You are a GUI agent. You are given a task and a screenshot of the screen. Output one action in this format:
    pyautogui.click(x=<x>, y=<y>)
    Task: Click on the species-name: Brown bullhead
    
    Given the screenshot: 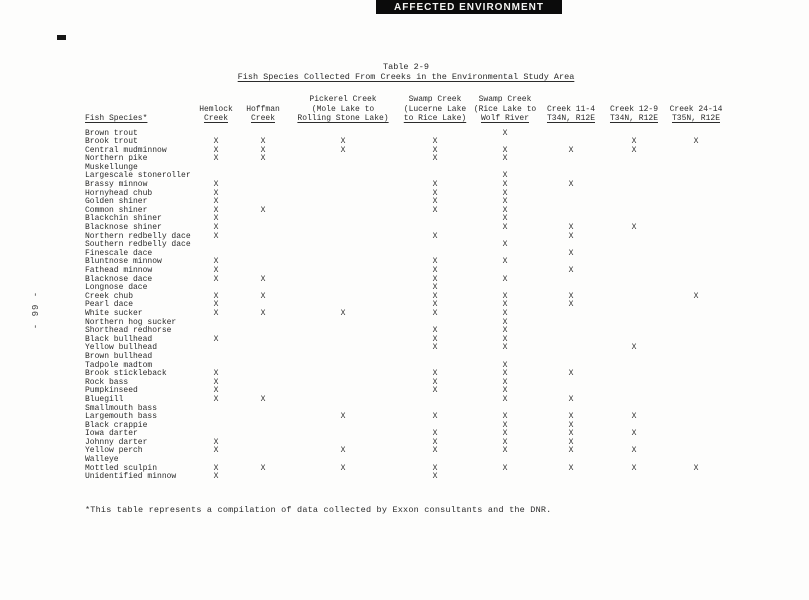 What is the action you would take?
    pyautogui.click(x=119, y=356)
    